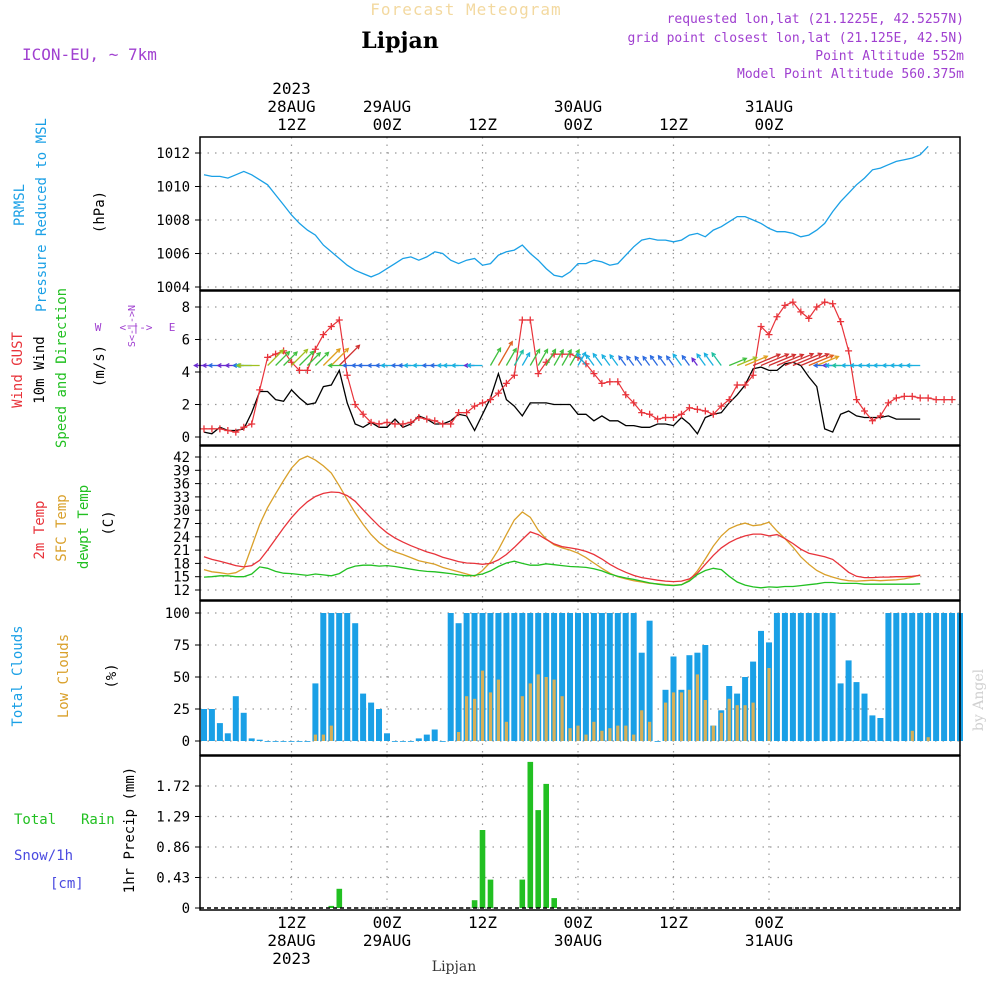 The image size is (1000, 1000). Describe the element at coordinates (35, 820) in the screenshot. I see `total-rain-label: Total` at that location.